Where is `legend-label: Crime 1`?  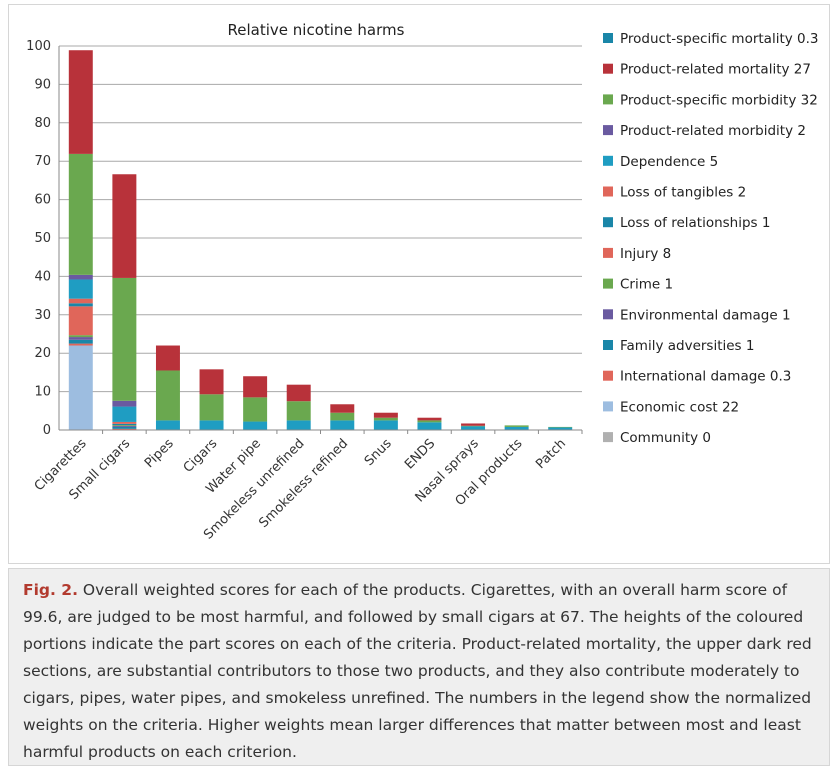 legend-label: Crime 1 is located at coordinates (646, 285).